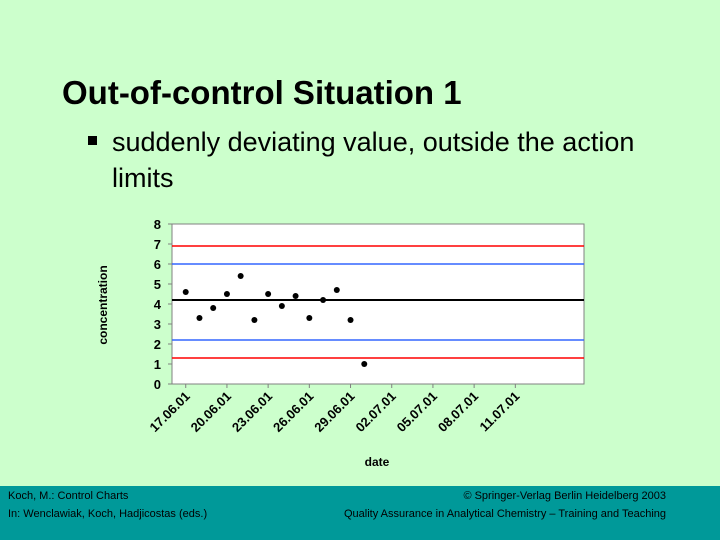  Describe the element at coordinates (163, 304) in the screenshot. I see `y-axis: 0 1 2 3 4 5 6 7 8` at that location.